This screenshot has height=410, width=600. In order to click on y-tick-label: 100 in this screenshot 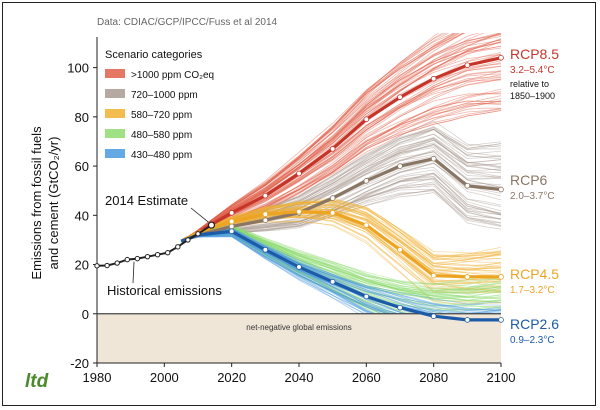, I will do `click(78, 68)`.